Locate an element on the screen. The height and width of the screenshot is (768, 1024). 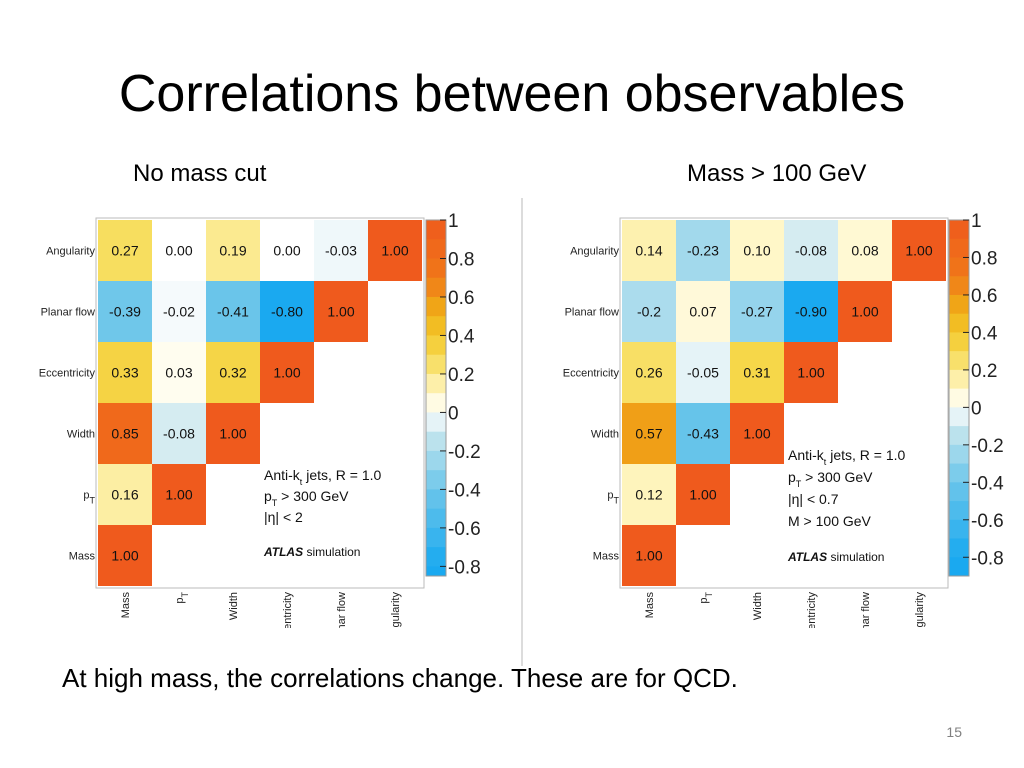
cell-value-label: -0.23 is located at coordinates (703, 251).